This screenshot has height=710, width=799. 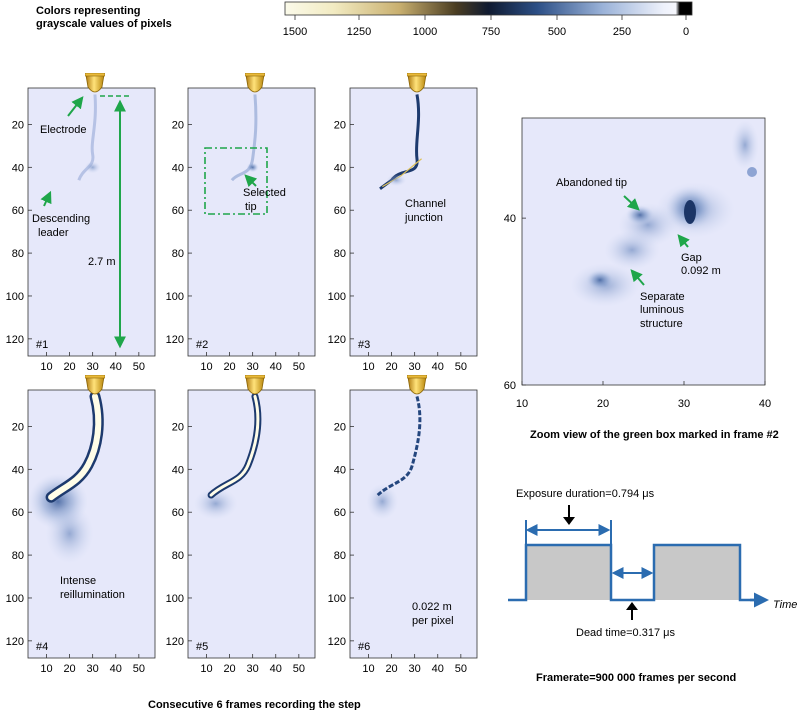 I want to click on frame-panel-1: 20 40 60 80 100 120 10 20 30 40 50 #1, so click(x=81, y=223).